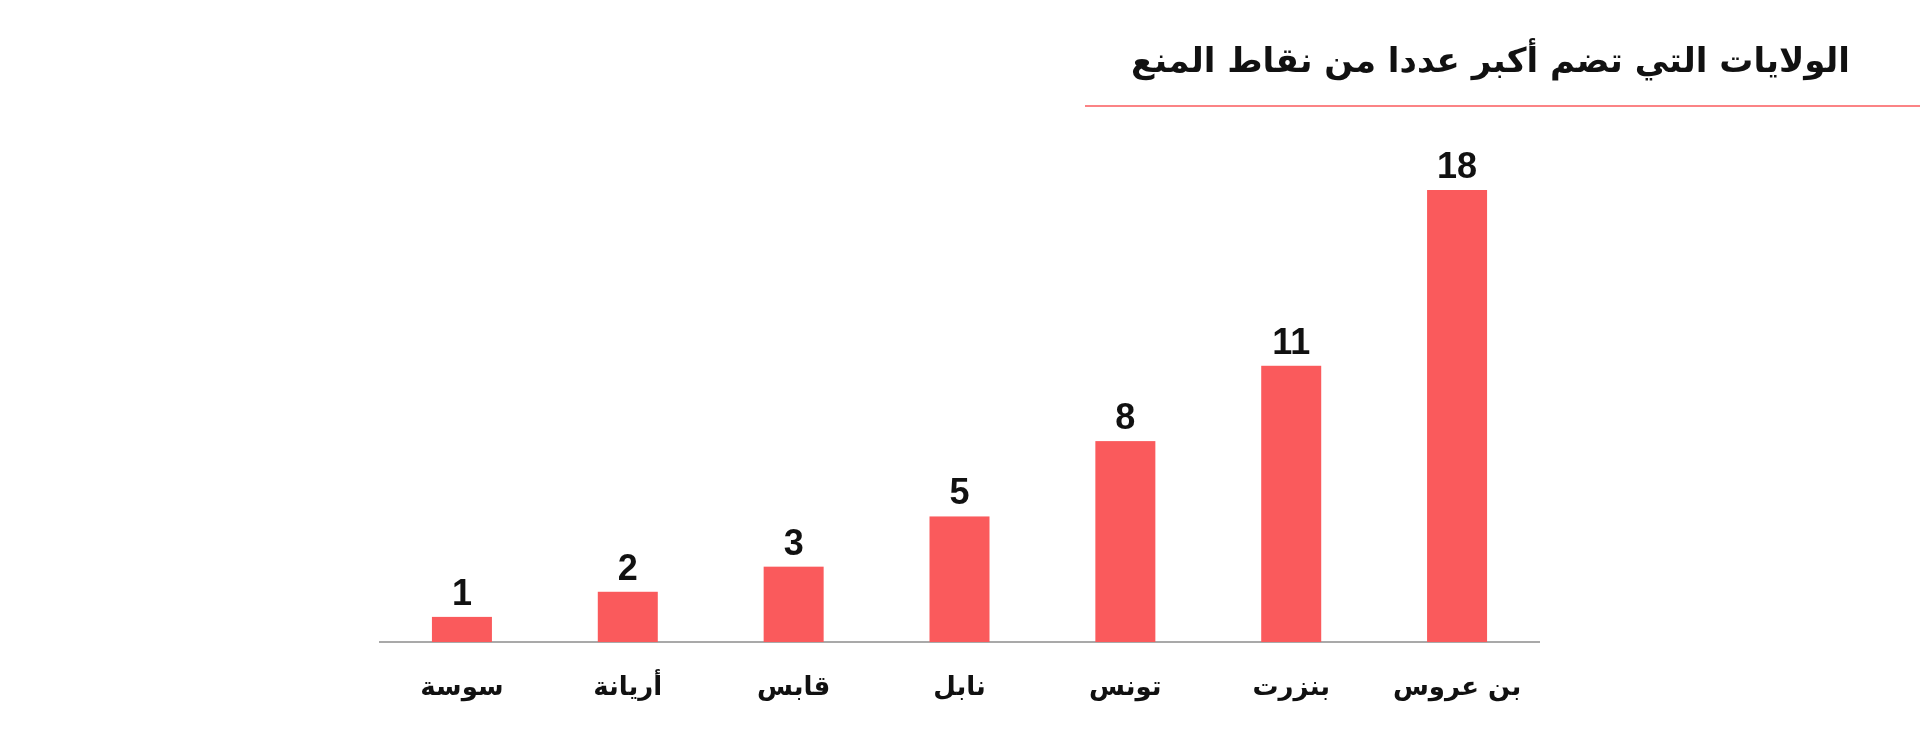 The width and height of the screenshot is (1920, 740). What do you see at coordinates (461, 592) in the screenshot?
I see `data-label: 1` at bounding box center [461, 592].